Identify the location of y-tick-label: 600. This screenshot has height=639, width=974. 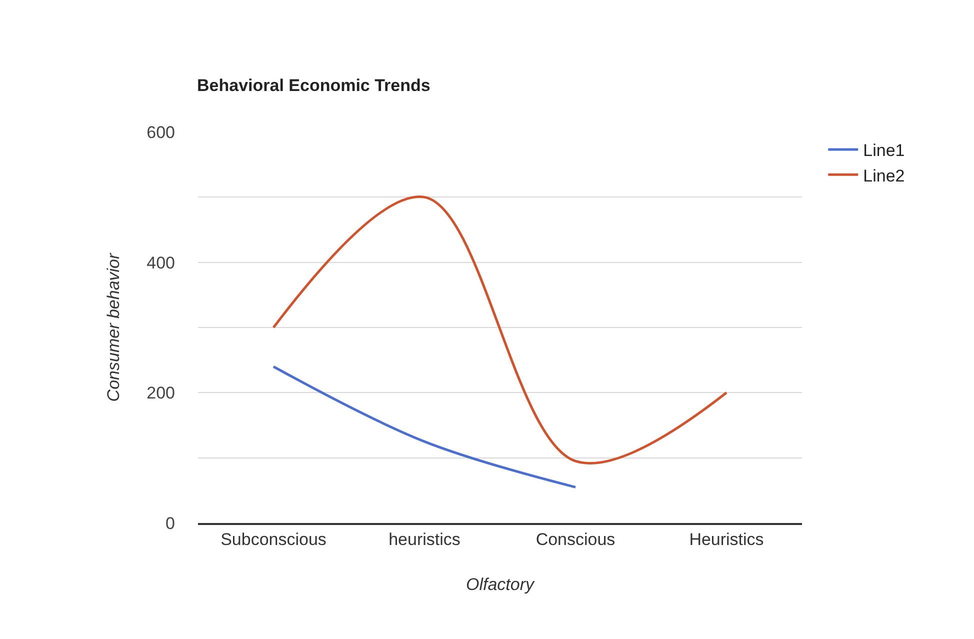
(160, 132).